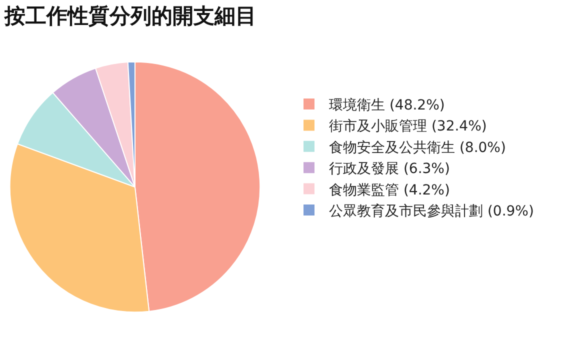 The height and width of the screenshot is (340, 578). What do you see at coordinates (130, 16) in the screenshot?
I see `chart-title: 按工作性質分列的開支細目` at bounding box center [130, 16].